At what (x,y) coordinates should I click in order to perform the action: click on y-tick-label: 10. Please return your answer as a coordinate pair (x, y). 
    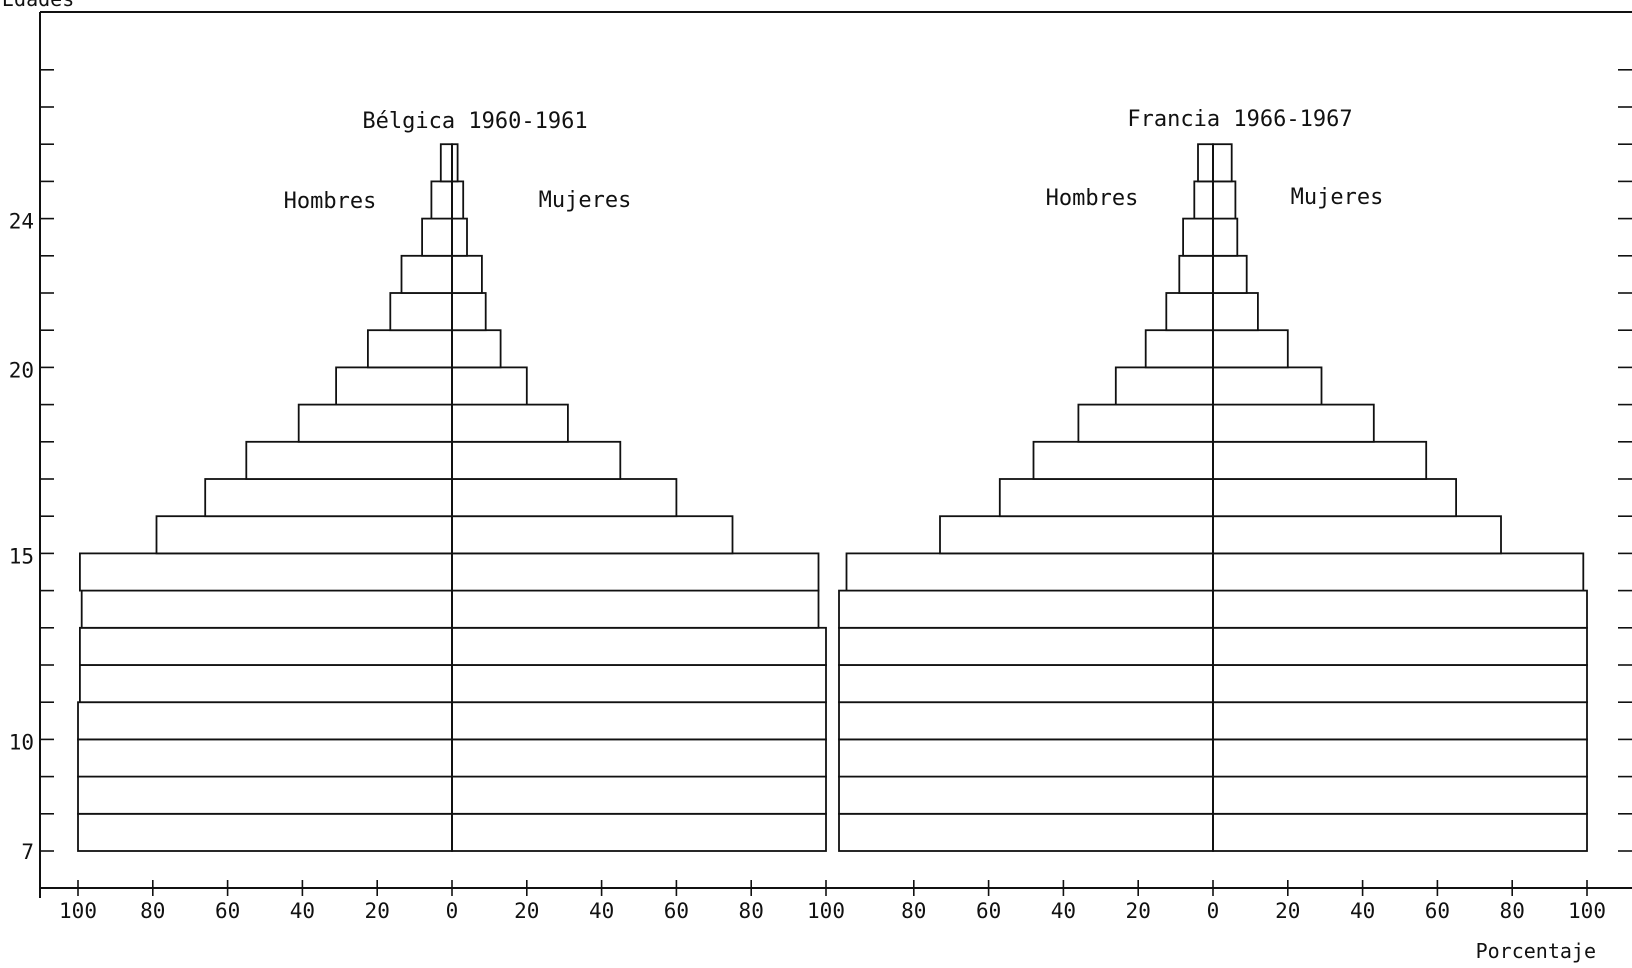
    Looking at the image, I should click on (21, 742).